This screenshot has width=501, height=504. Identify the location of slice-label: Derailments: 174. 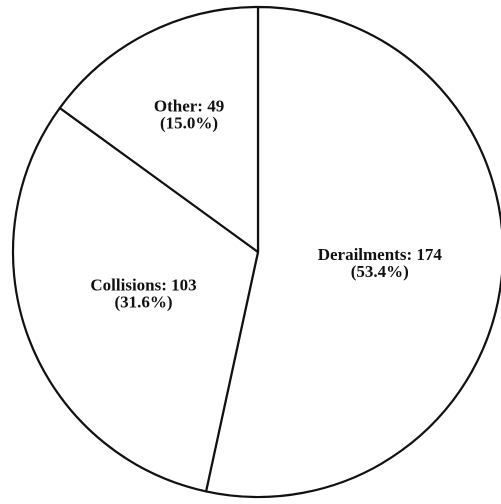
(380, 254).